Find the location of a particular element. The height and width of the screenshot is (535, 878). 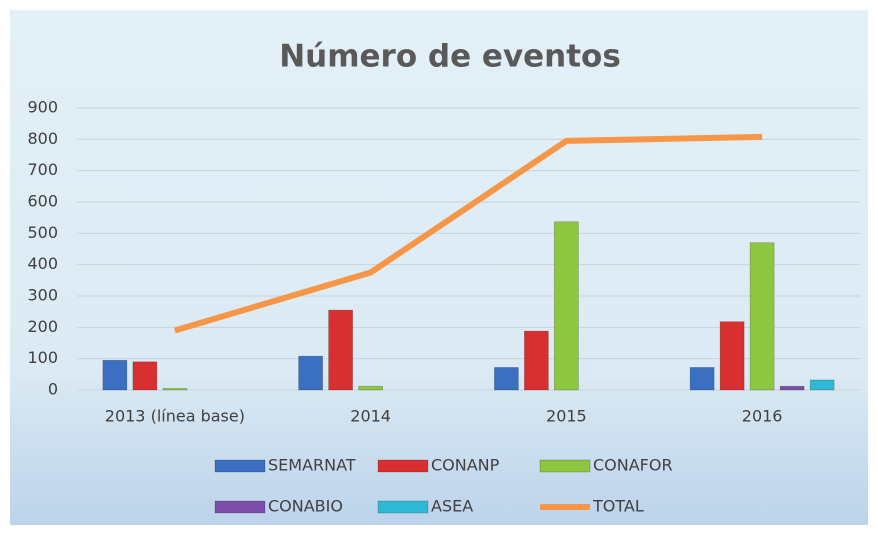

legend-label: CONAFOR is located at coordinates (633, 465).